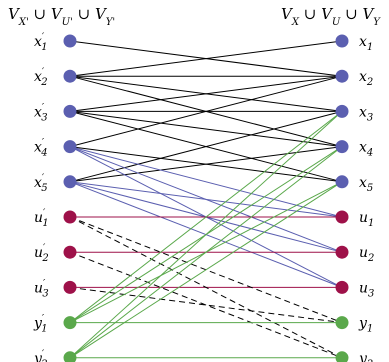 The height and width of the screenshot is (362, 389). What do you see at coordinates (365, 356) in the screenshot?
I see `node-label-y2: y2` at bounding box center [365, 356].